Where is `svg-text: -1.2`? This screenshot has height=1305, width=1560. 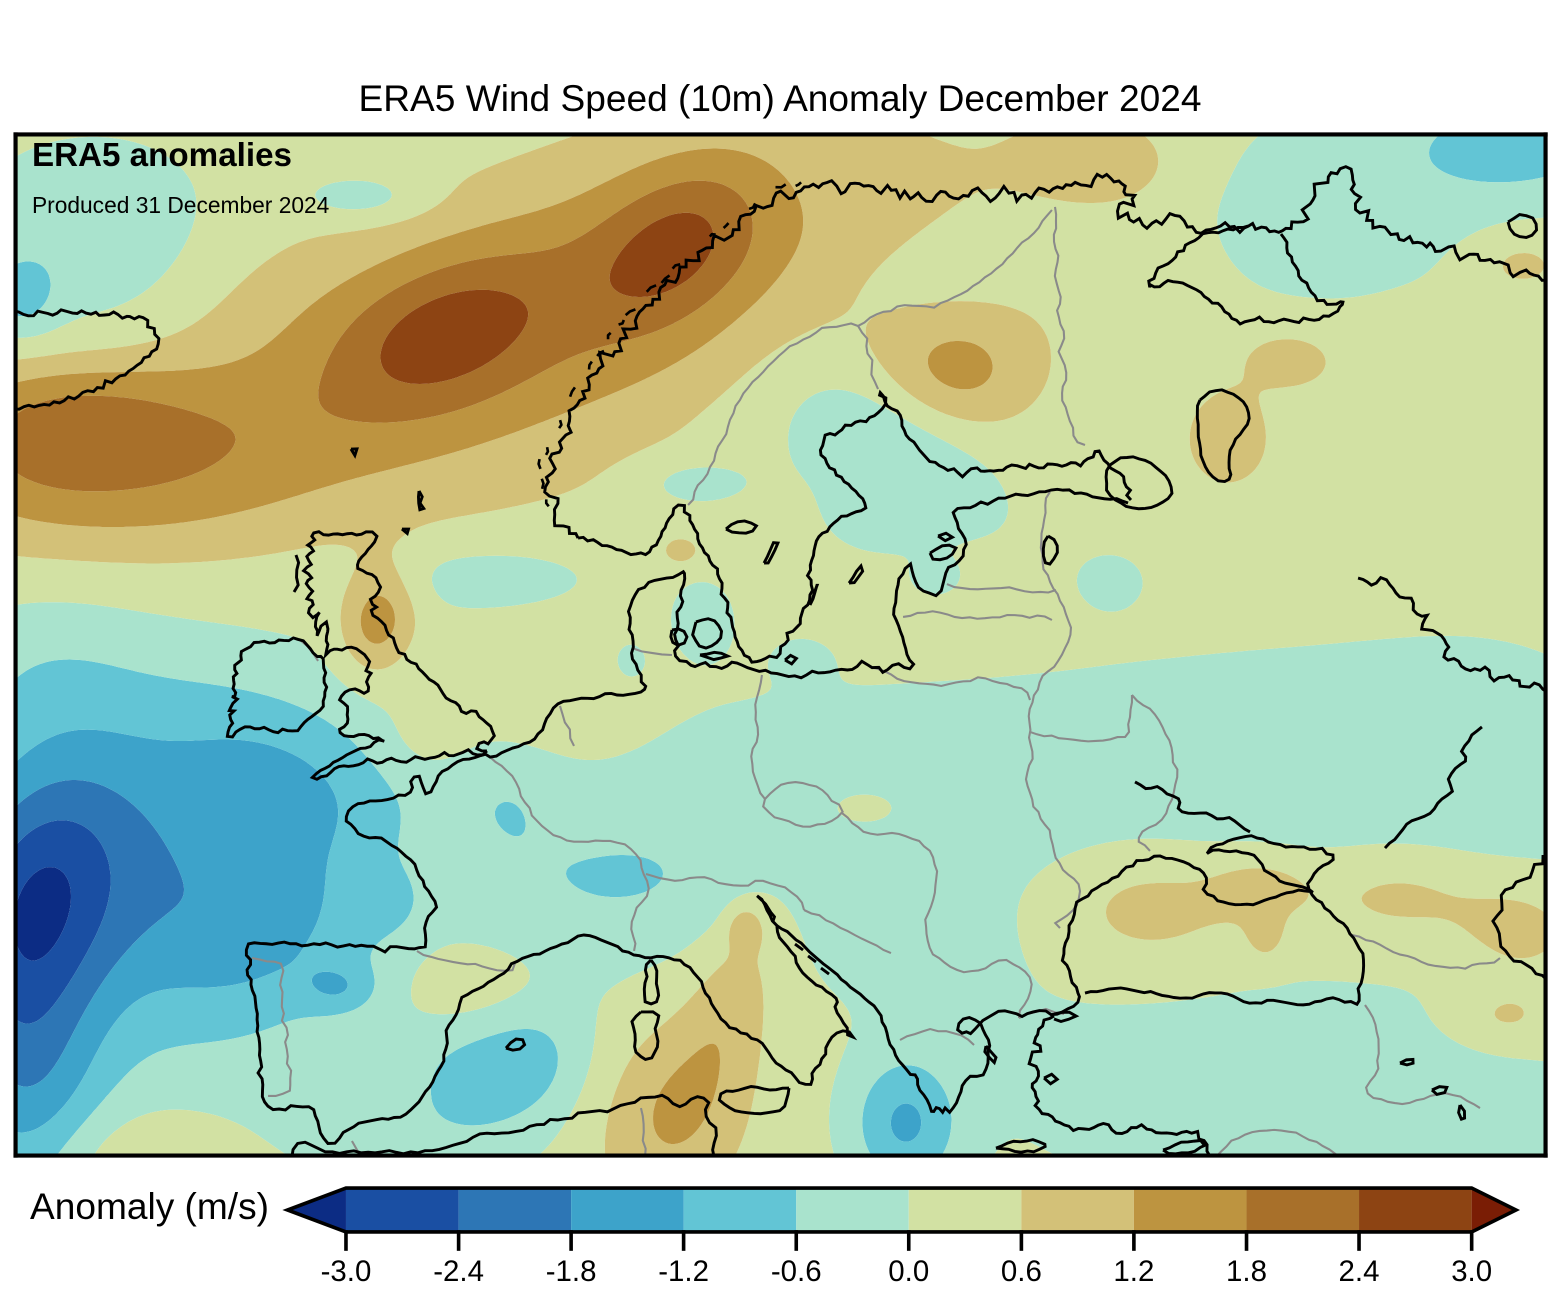
svg-text: -1.2 is located at coordinates (683, 1271).